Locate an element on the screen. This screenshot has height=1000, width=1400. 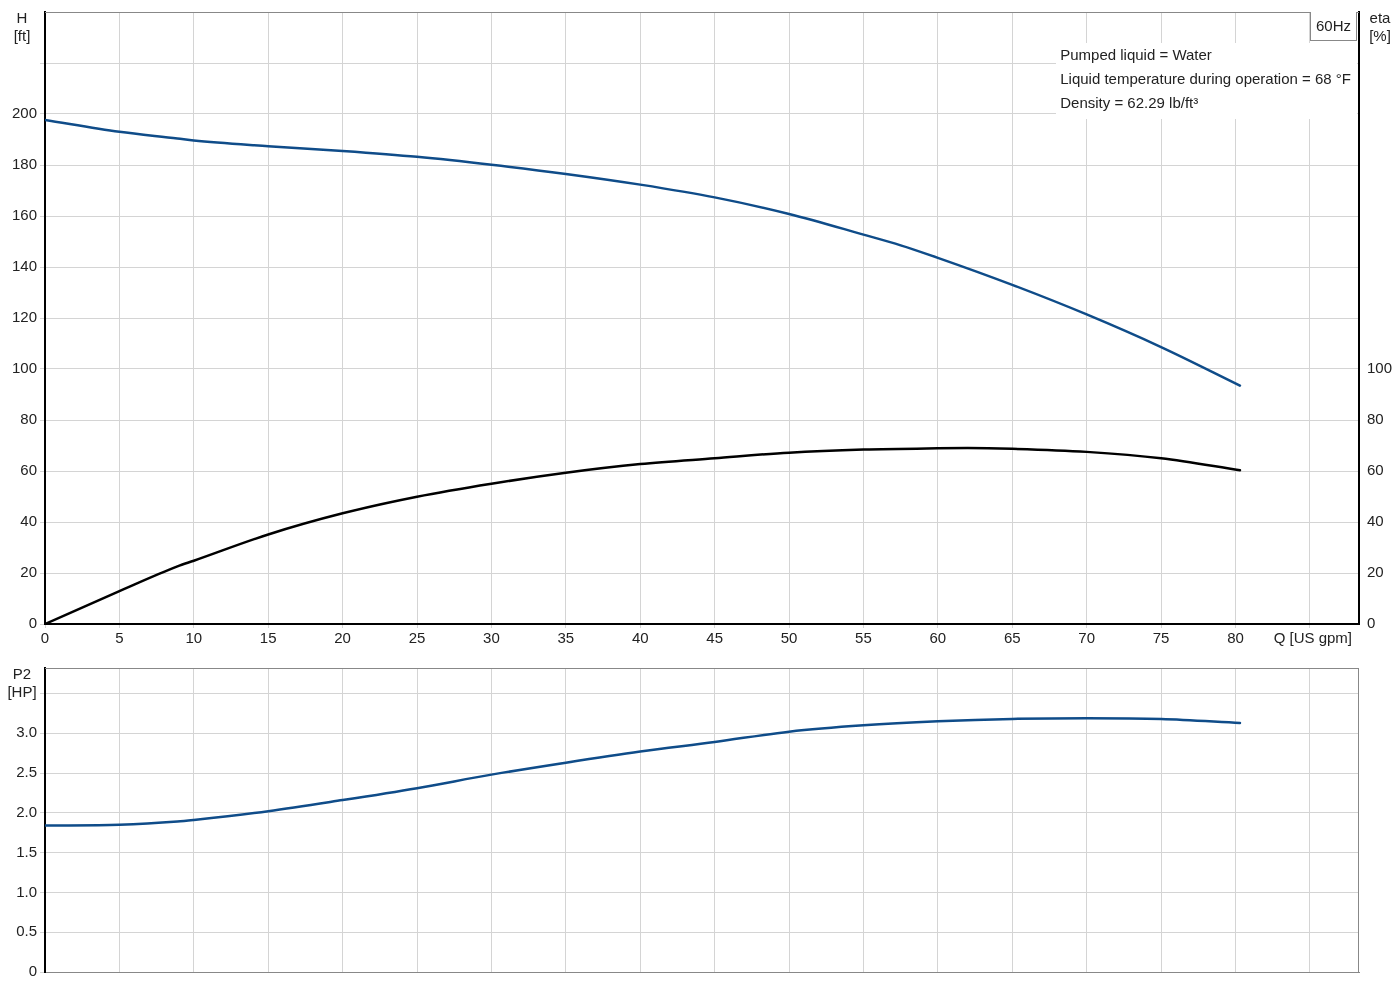
y-axis-title: P2 [HP] is located at coordinates (22, 683).